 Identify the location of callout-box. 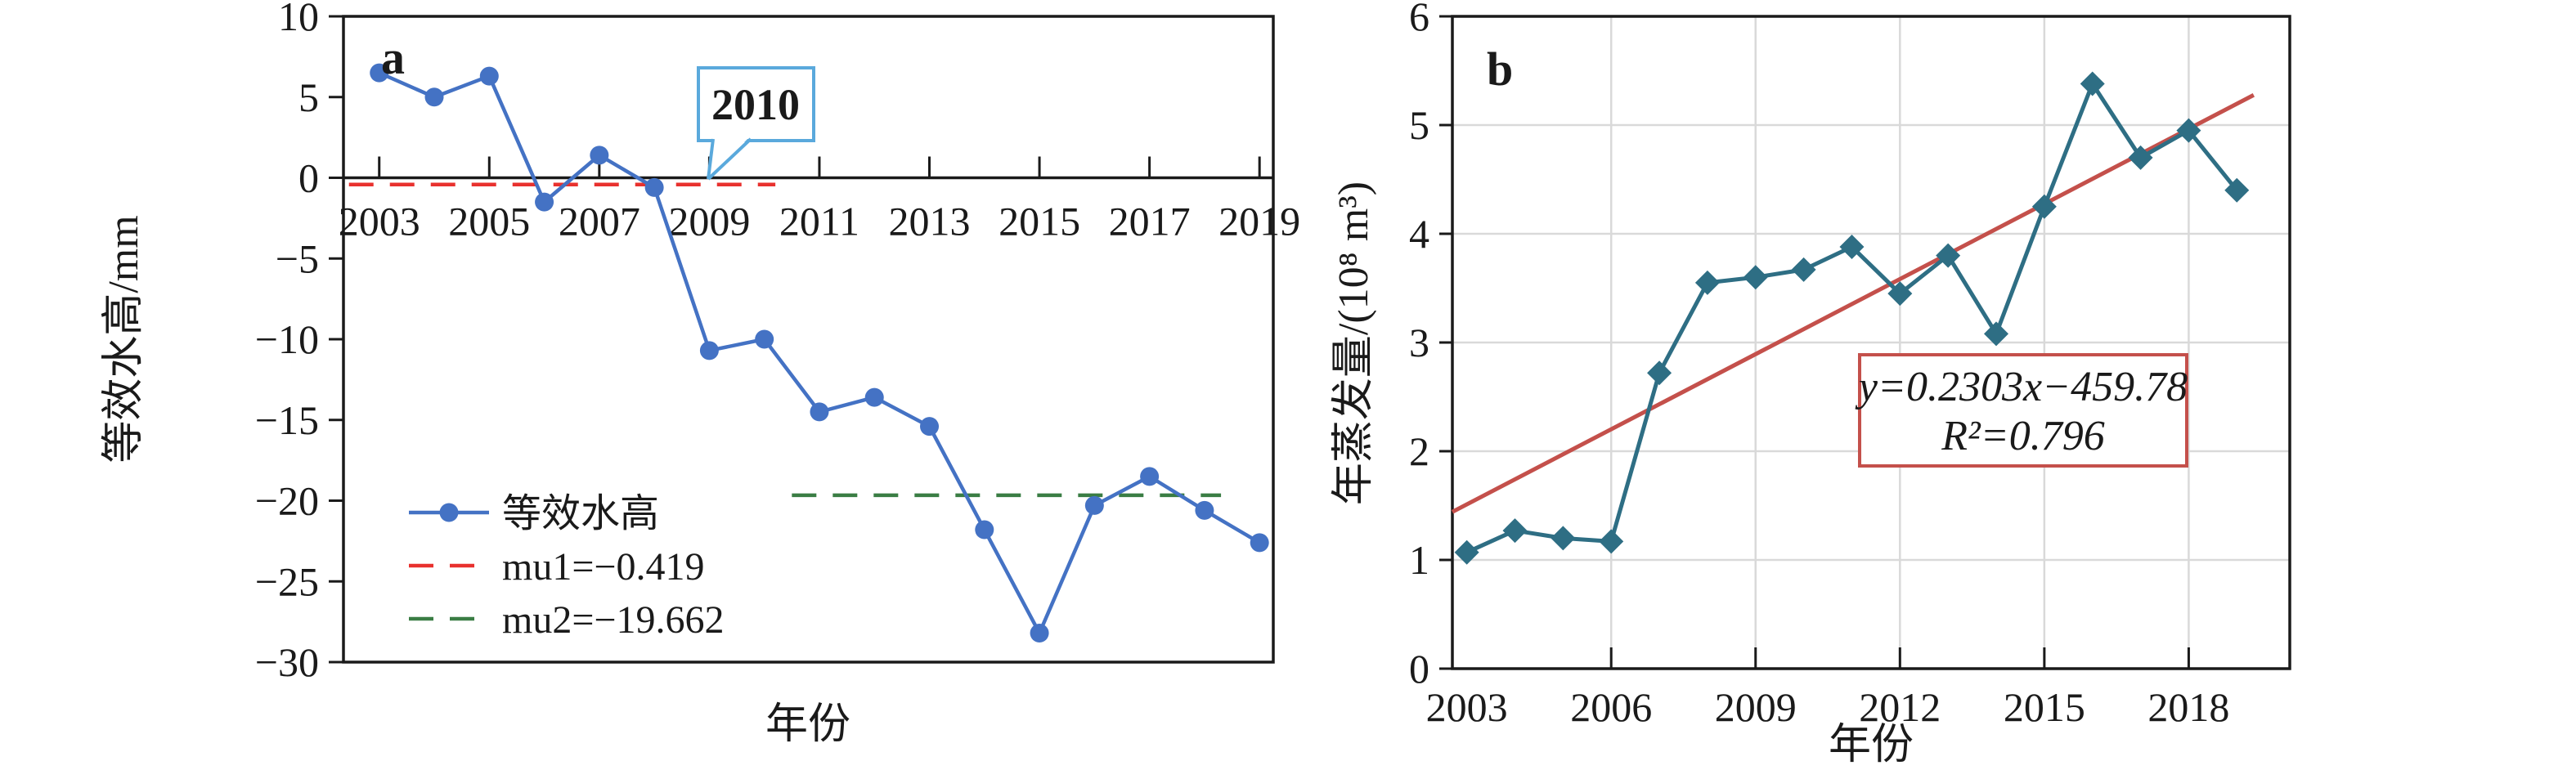
(756, 104).